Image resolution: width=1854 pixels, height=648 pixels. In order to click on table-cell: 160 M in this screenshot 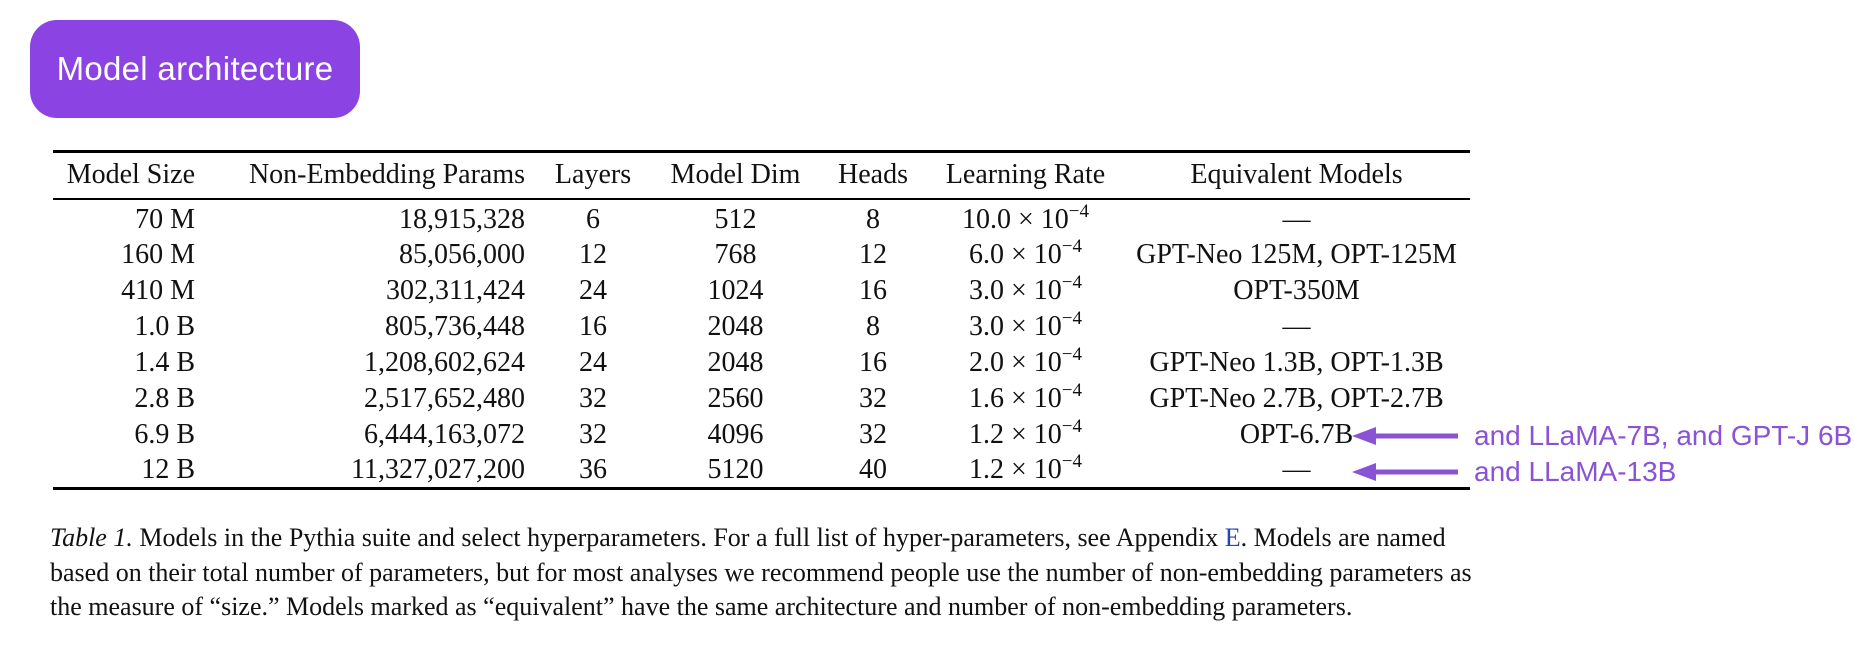, I will do `click(158, 254)`.